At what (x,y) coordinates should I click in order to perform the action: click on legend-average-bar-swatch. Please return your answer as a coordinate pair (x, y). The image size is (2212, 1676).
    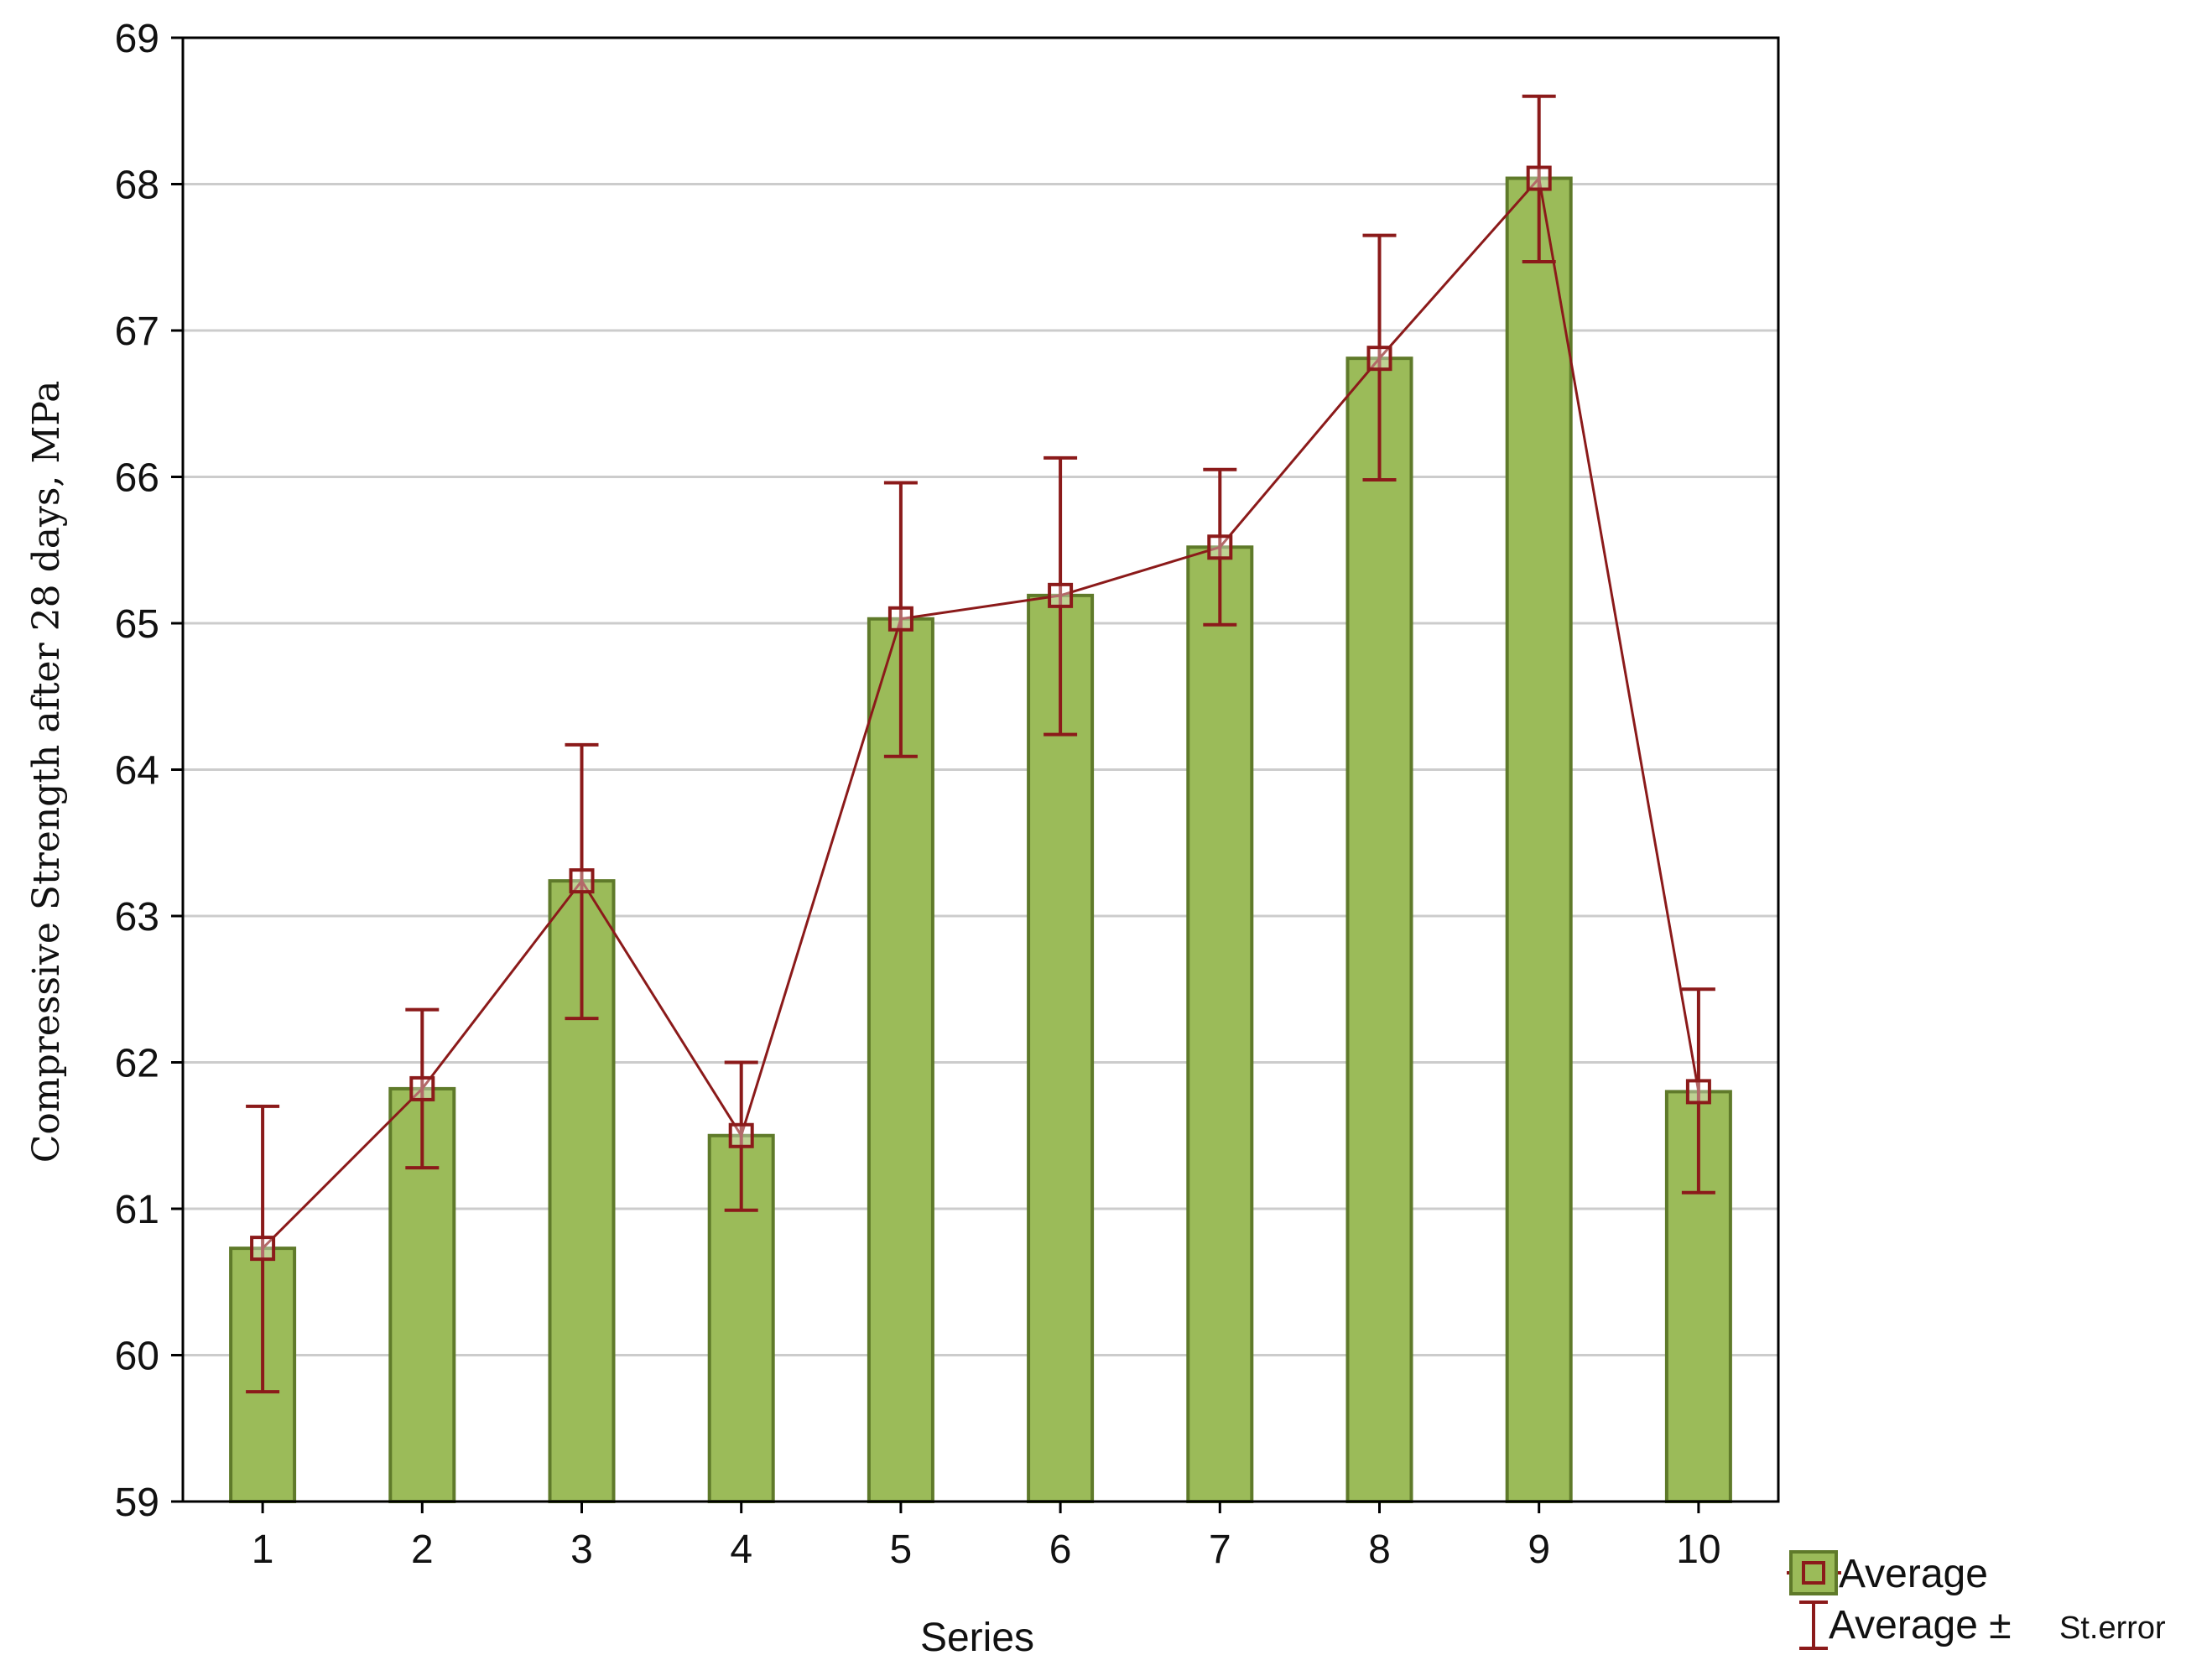
    Looking at the image, I should click on (1813, 1572).